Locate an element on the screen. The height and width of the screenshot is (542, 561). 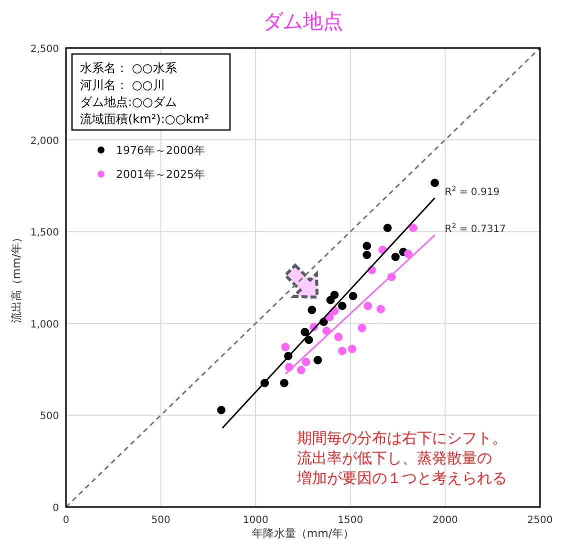
annotation: 流出率が低下し、蒸発散量の is located at coordinates (394, 458).